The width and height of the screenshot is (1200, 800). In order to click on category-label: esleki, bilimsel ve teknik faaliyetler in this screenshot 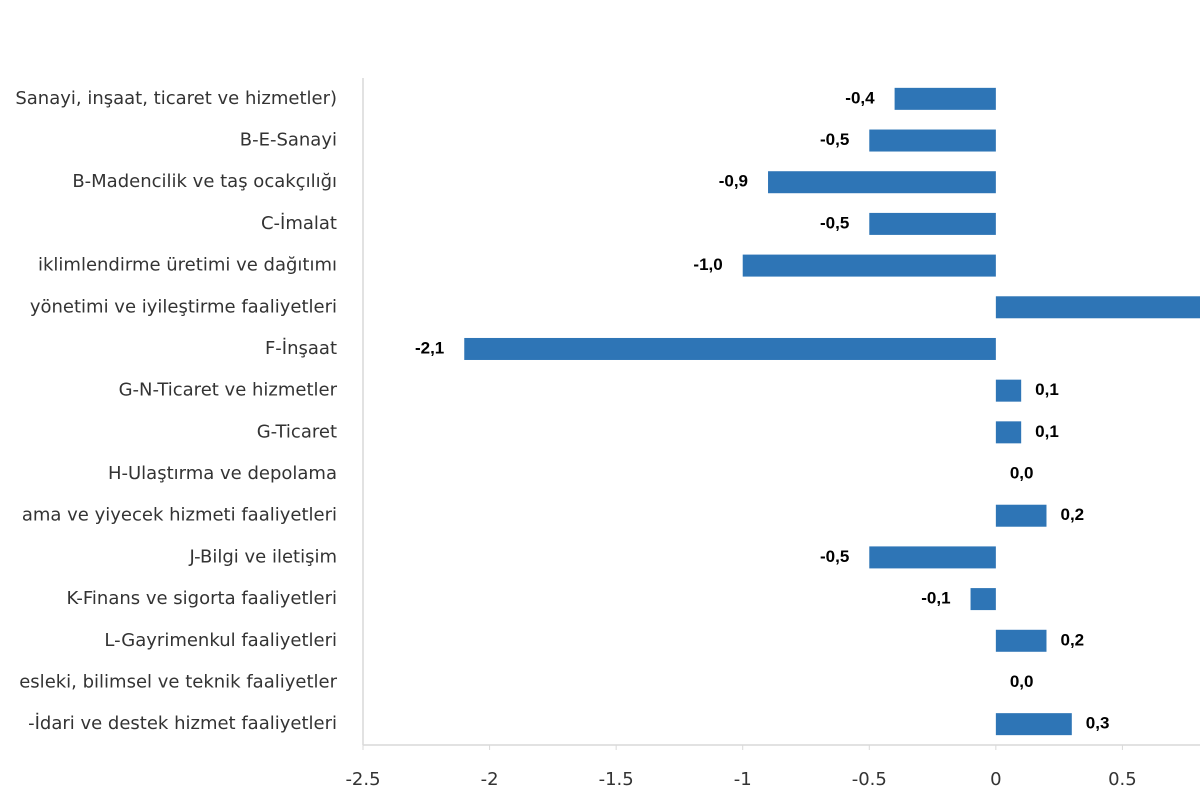, I will do `click(178, 681)`.